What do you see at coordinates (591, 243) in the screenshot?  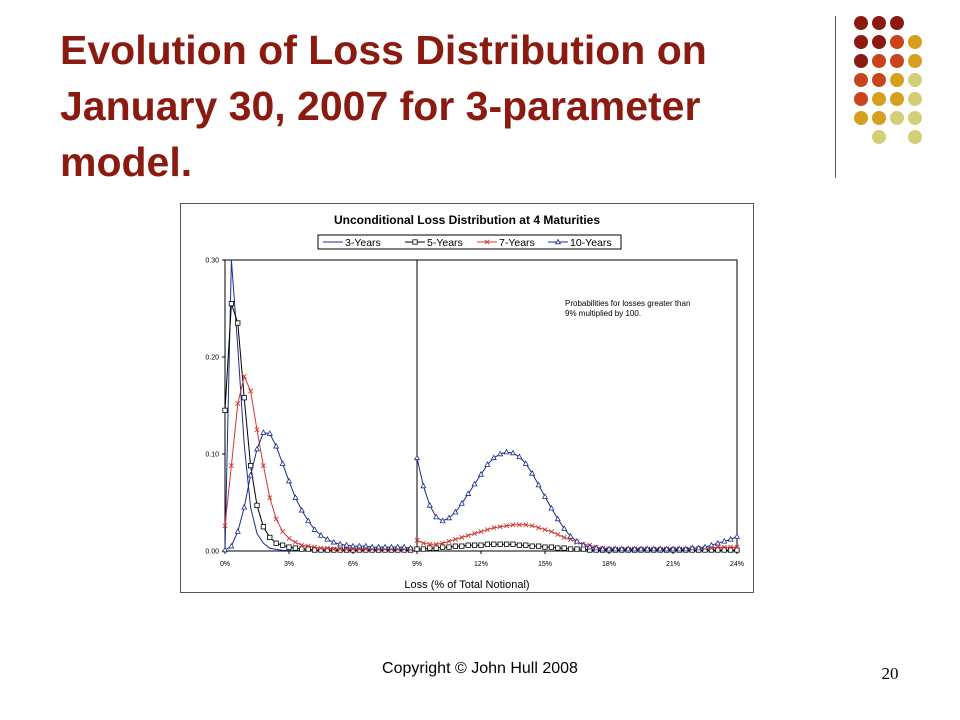 I see `legend-label: 10-Years` at bounding box center [591, 243].